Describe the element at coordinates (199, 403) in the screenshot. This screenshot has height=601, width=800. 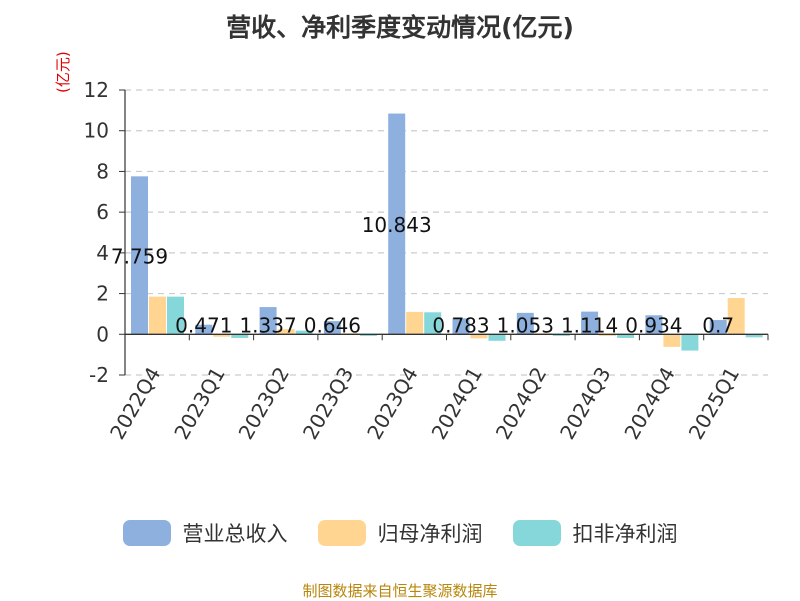
I see `x-tick-label: 2023Q1` at that location.